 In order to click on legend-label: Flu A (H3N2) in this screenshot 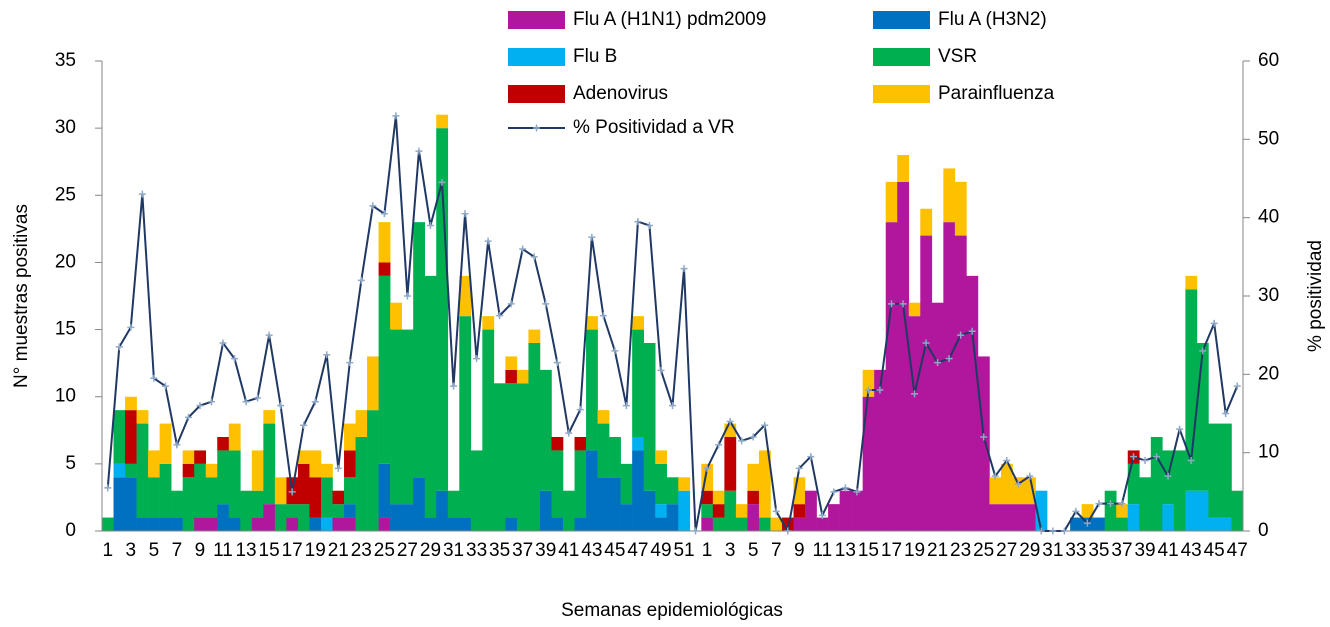, I will do `click(992, 19)`.